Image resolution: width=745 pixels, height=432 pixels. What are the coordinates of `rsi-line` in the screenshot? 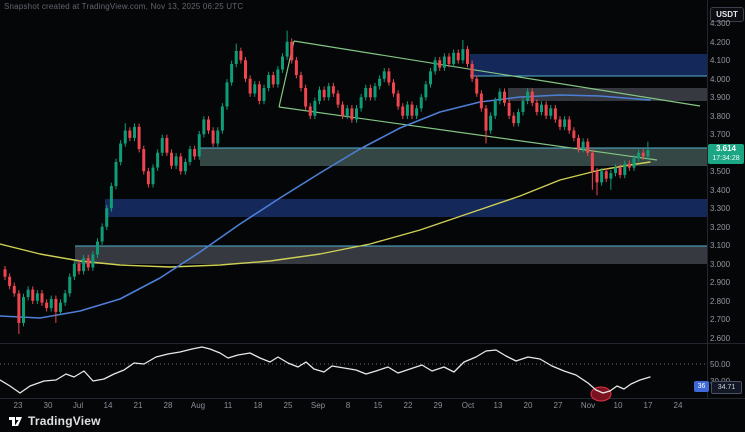 It's located at (325, 370).